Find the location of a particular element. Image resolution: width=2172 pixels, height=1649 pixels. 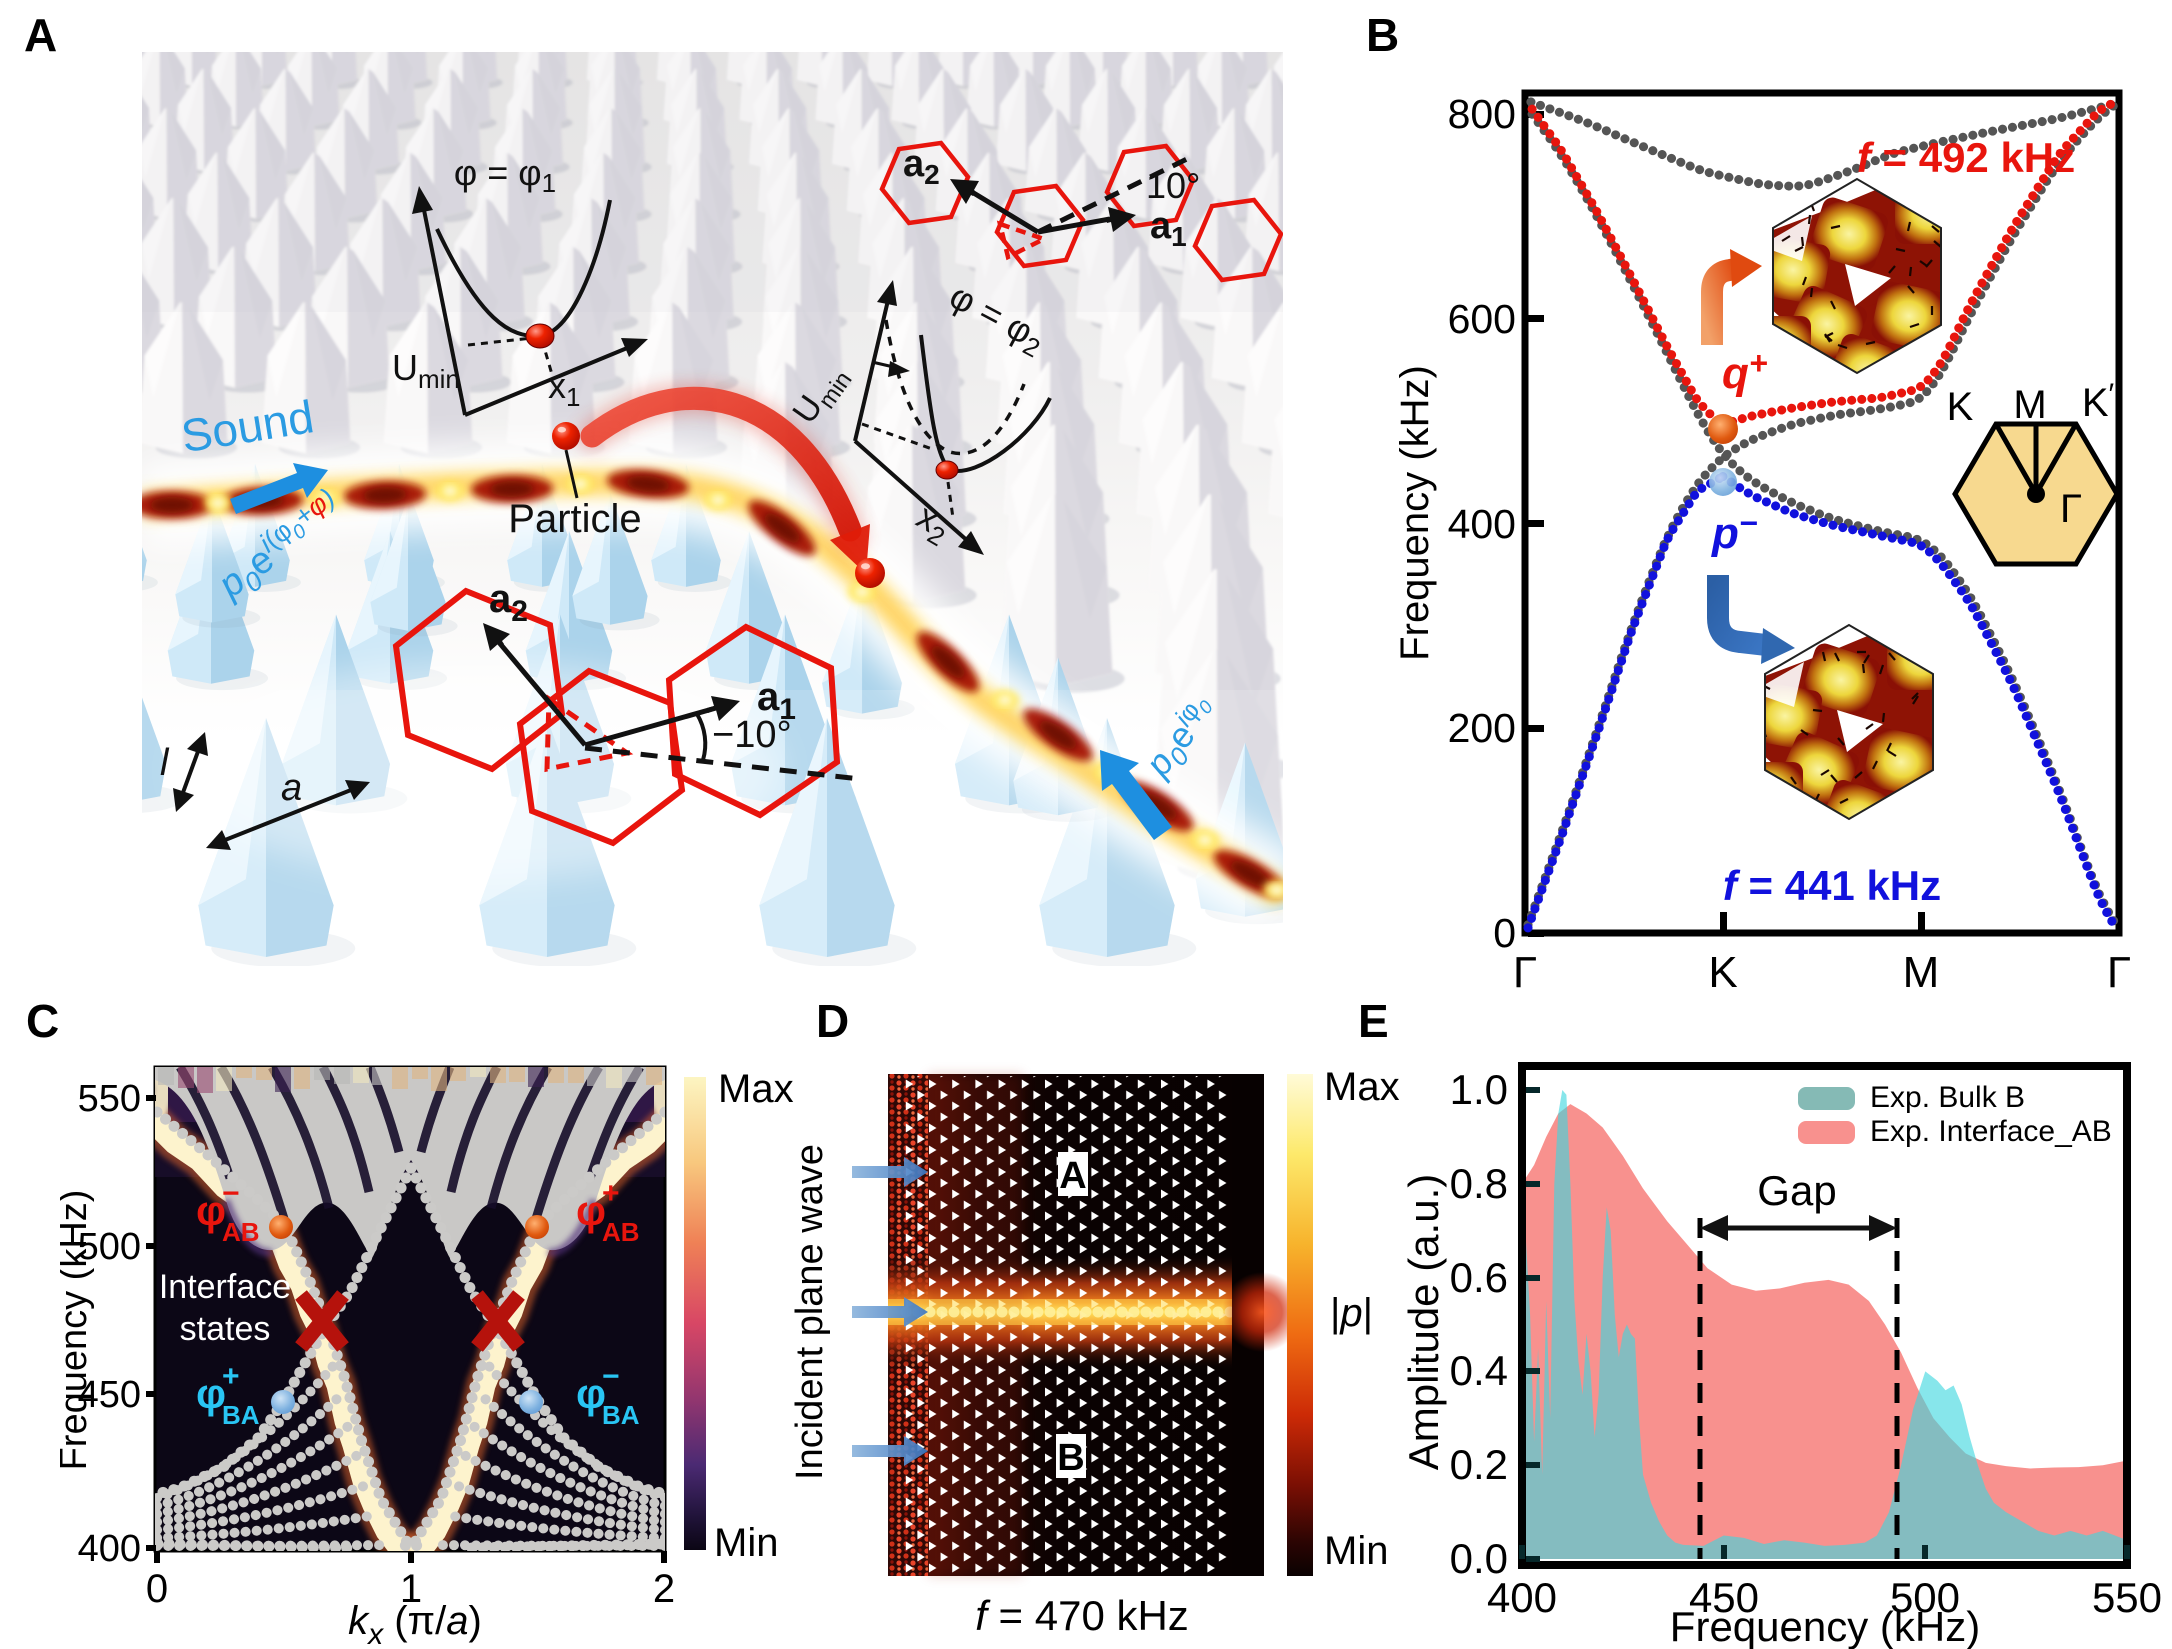

svg-text: 0.4 is located at coordinates (1479, 1370).